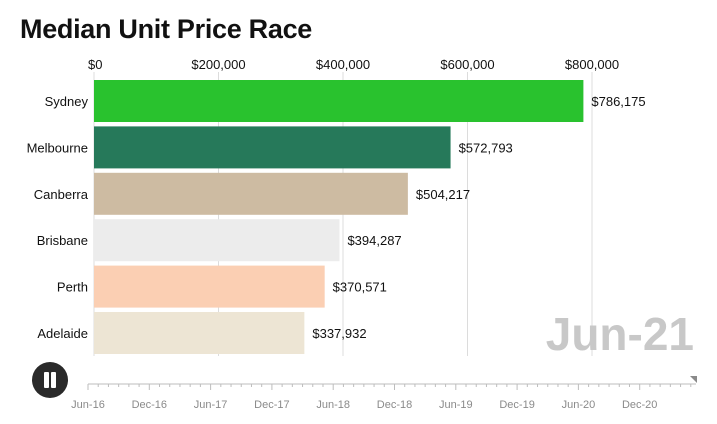 The height and width of the screenshot is (424, 717). What do you see at coordinates (516, 405) in the screenshot?
I see `timeline-label: Dec-19` at bounding box center [516, 405].